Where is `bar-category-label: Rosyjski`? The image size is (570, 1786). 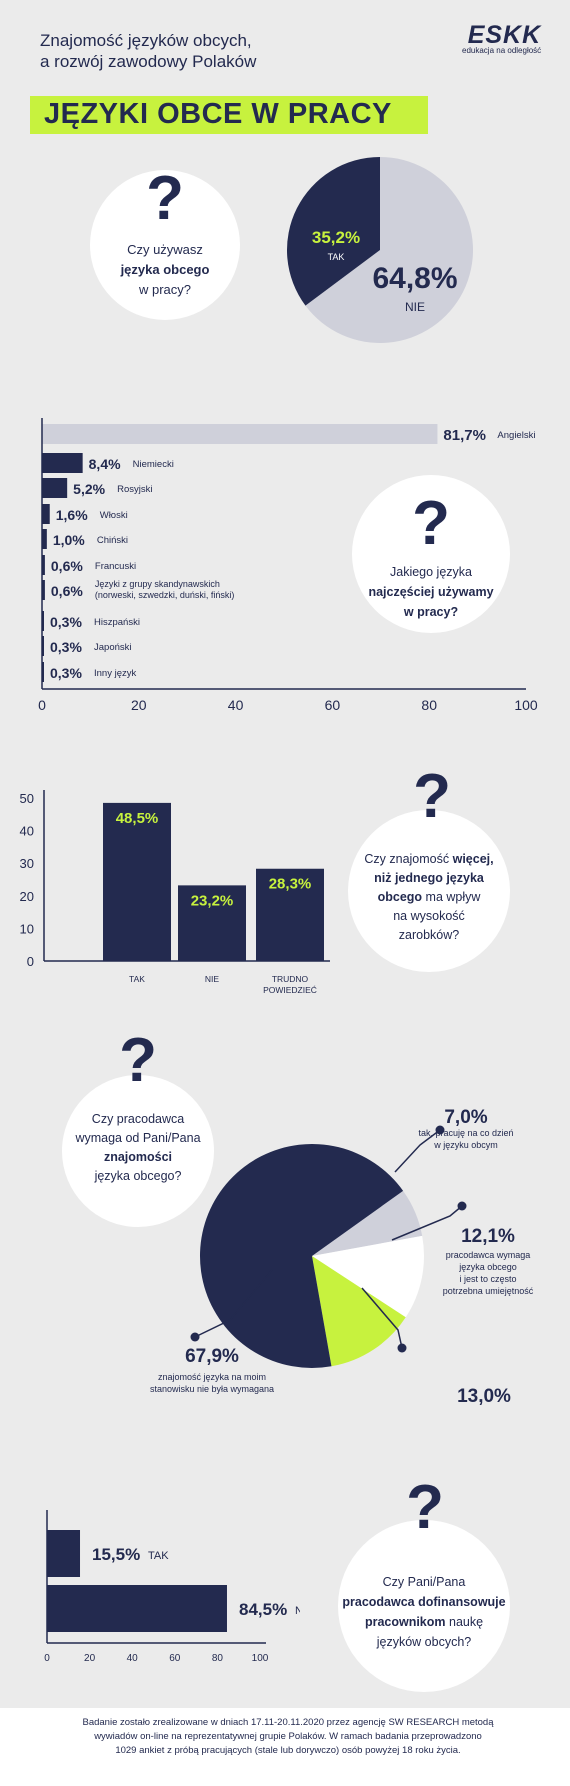
bar-category-label: Rosyjski is located at coordinates (134, 489).